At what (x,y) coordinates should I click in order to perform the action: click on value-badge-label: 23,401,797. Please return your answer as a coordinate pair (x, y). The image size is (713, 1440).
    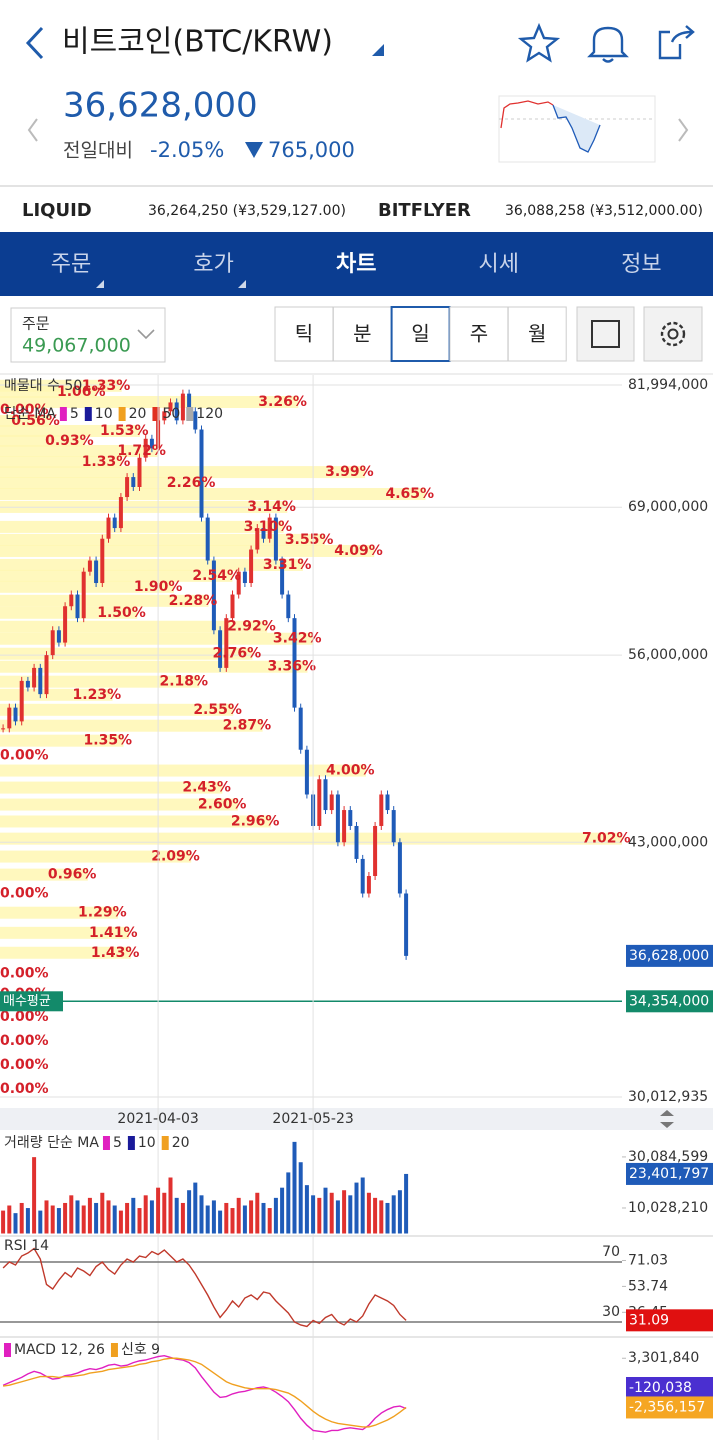
    Looking at the image, I should click on (669, 1174).